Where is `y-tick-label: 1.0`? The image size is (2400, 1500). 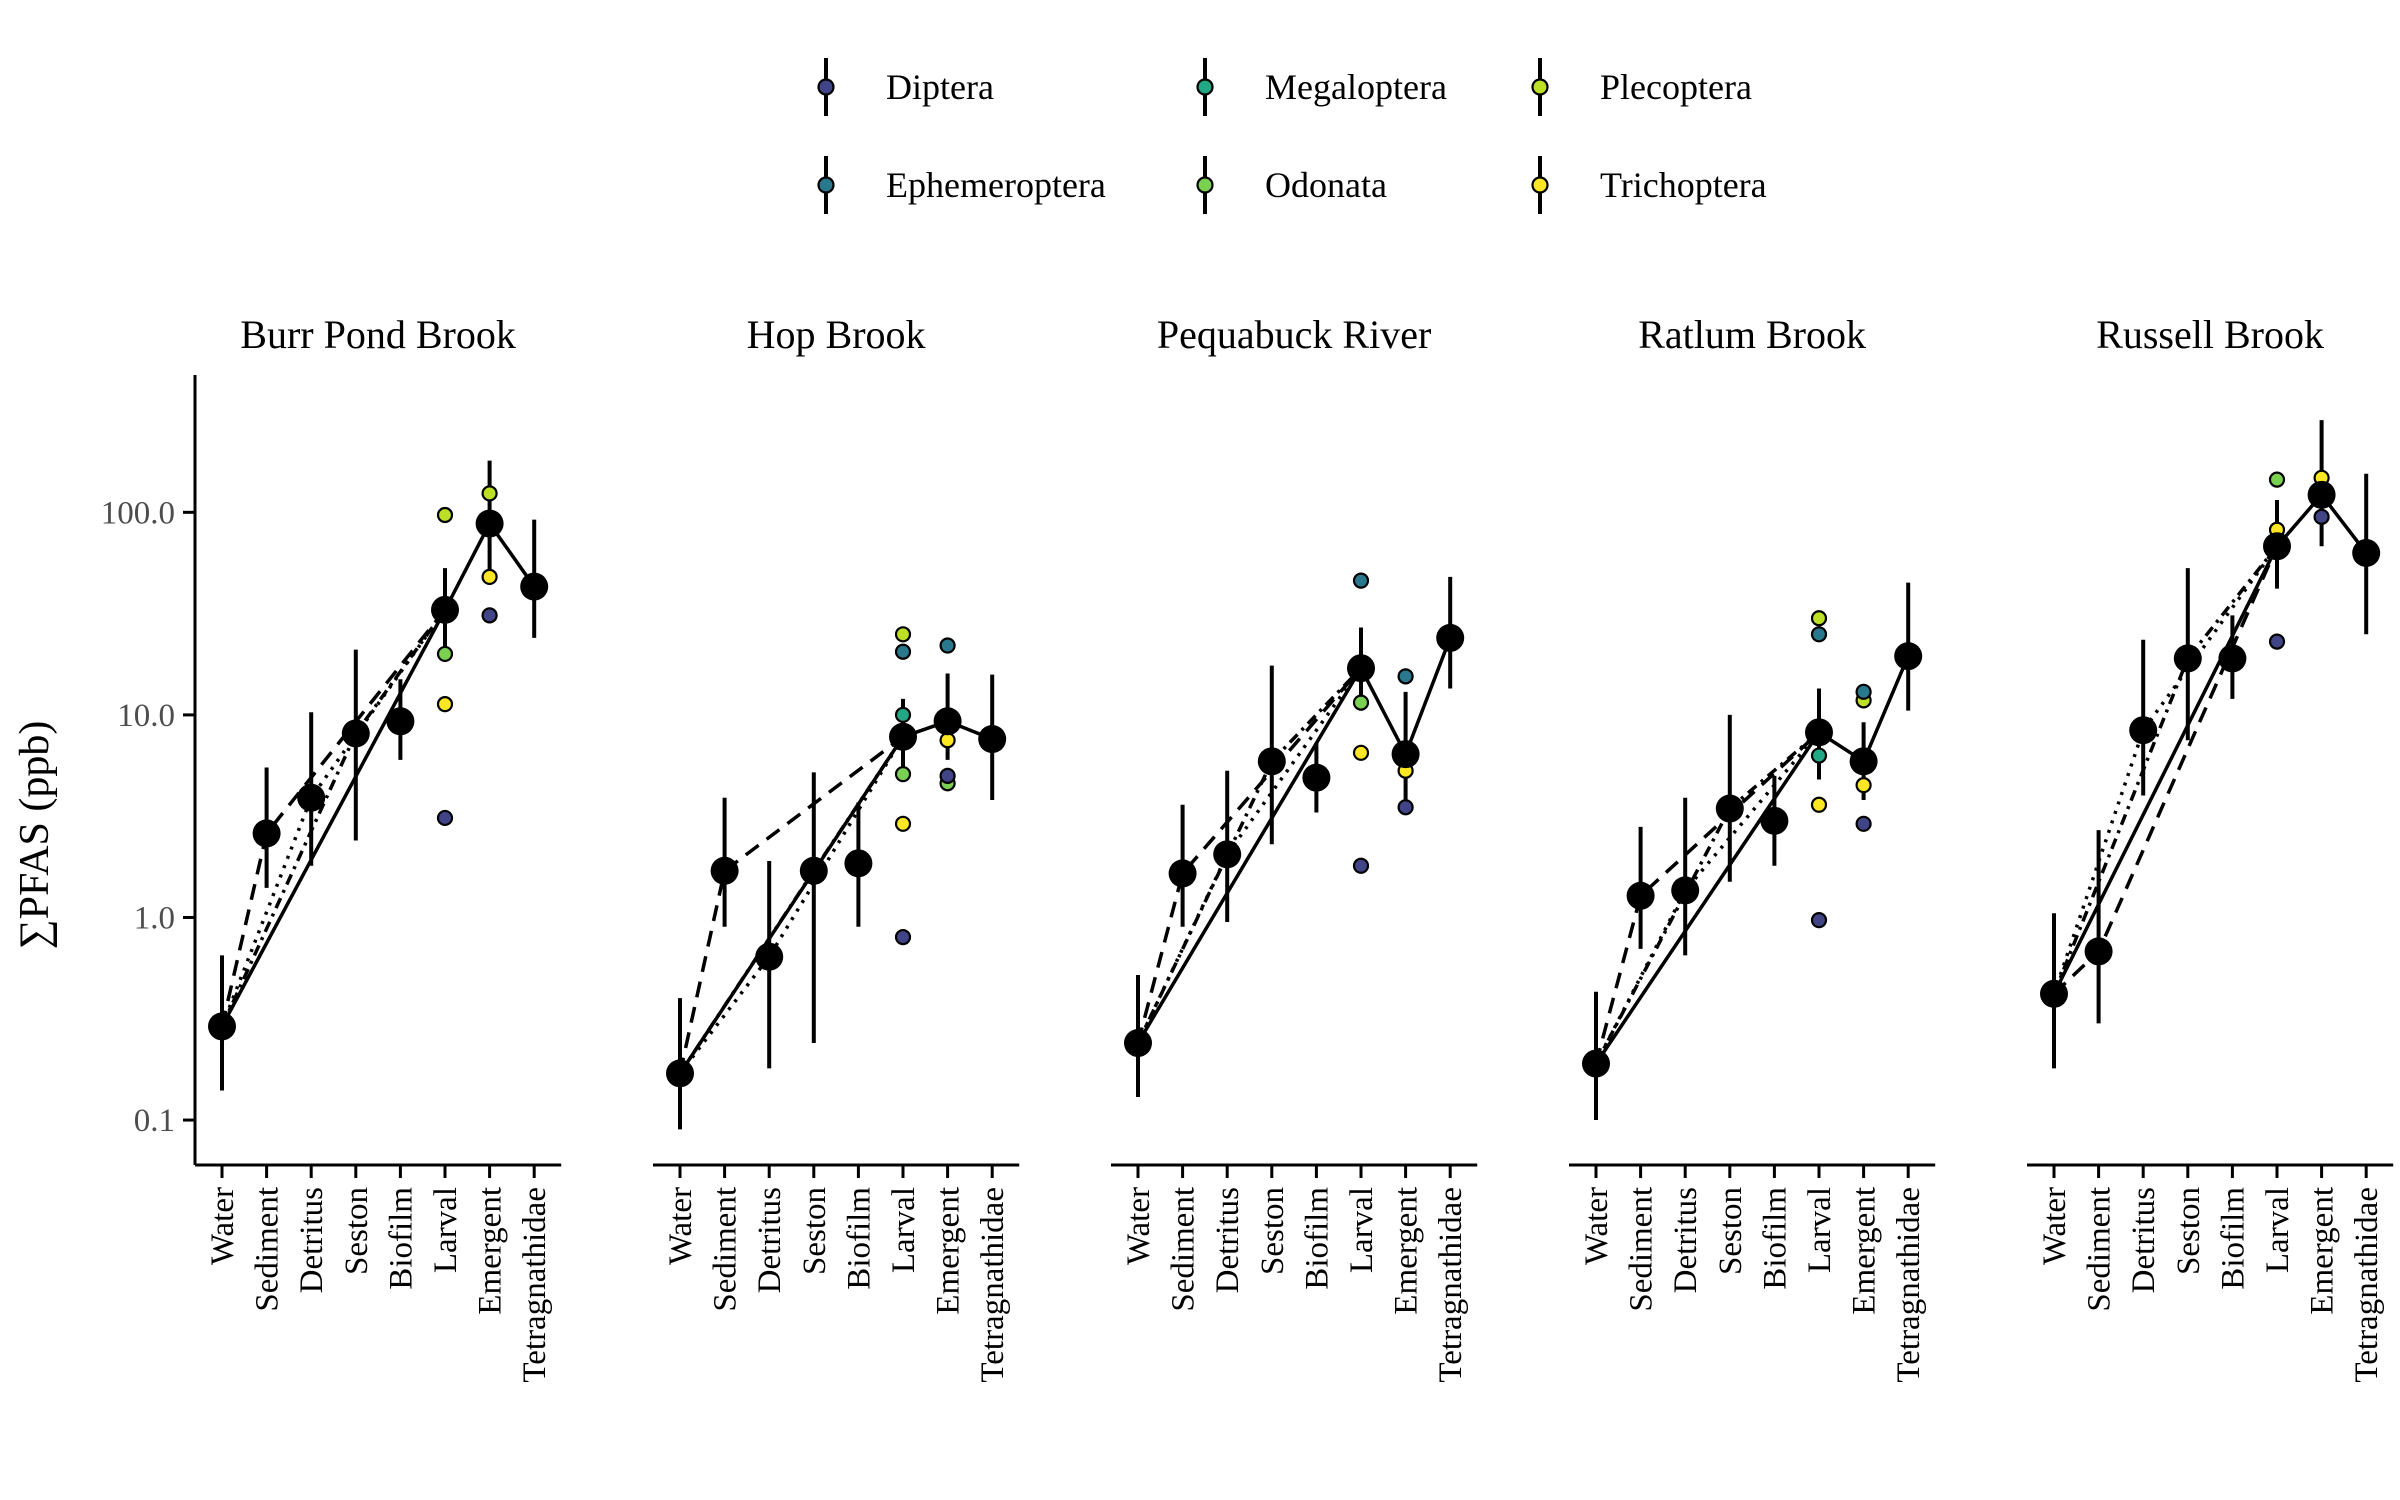
y-tick-label: 1.0 is located at coordinates (154, 918).